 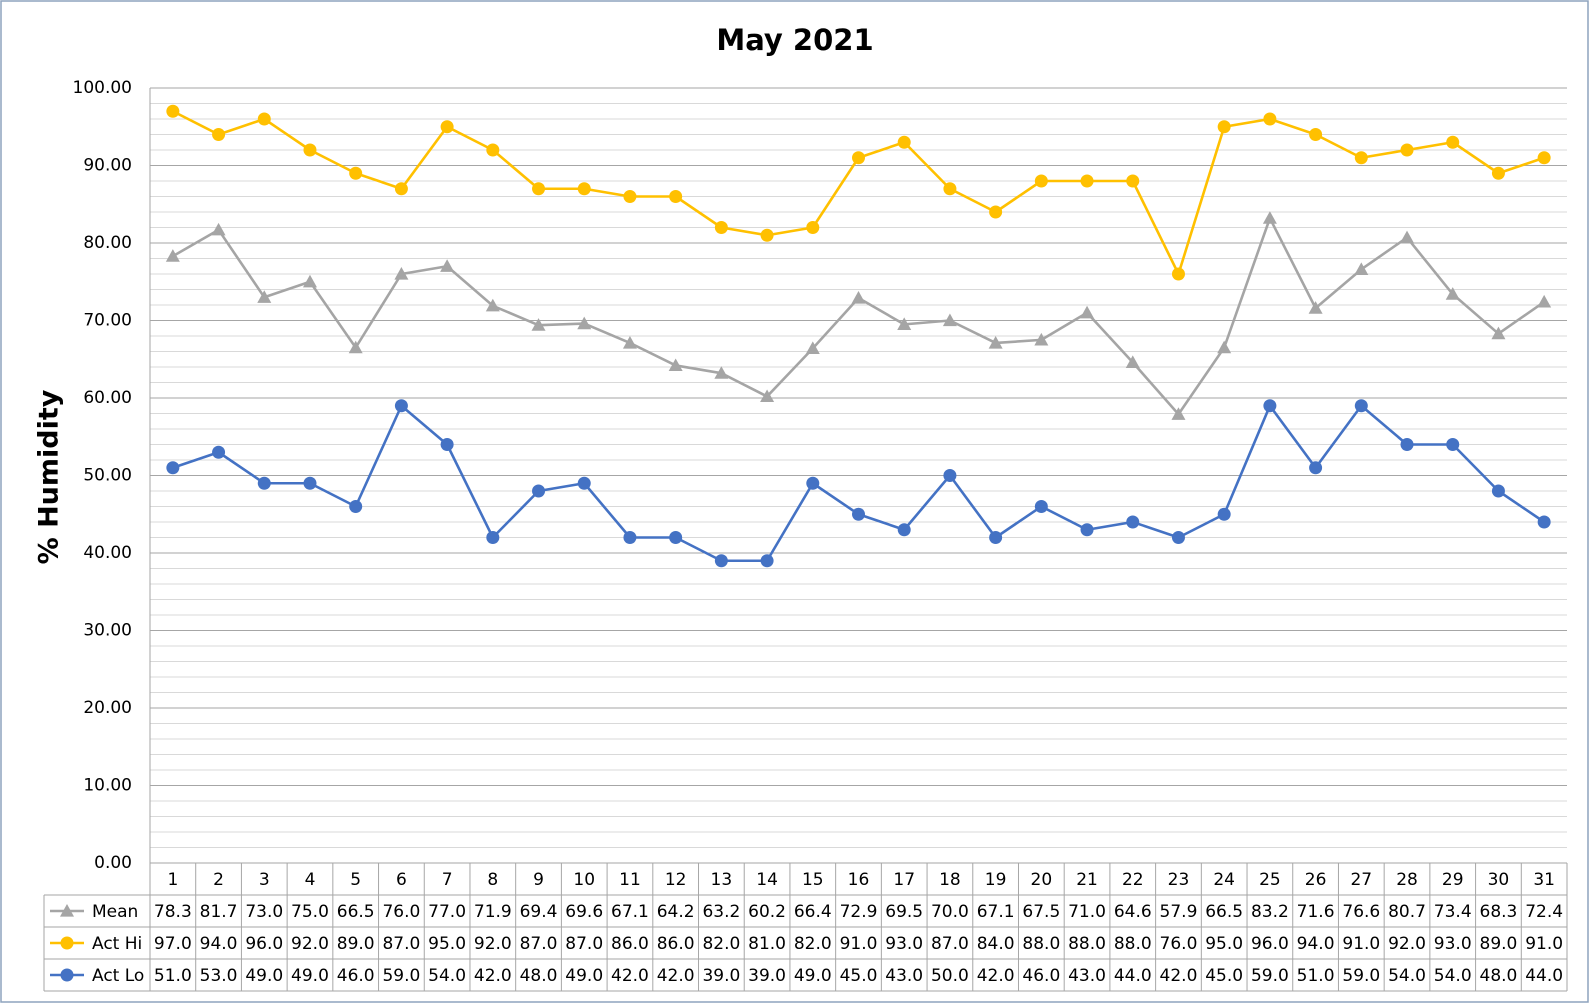 What do you see at coordinates (721, 976) in the screenshot?
I see `data-table-value: 39.0` at bounding box center [721, 976].